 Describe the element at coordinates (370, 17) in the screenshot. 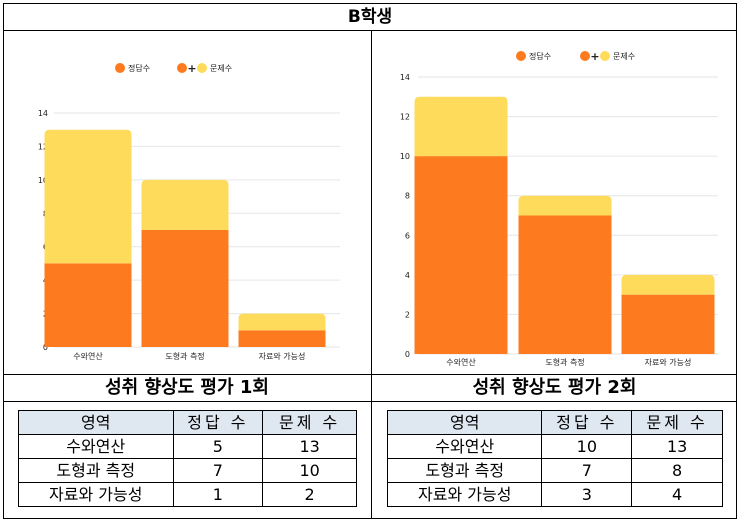

I see `page-title: B학생` at that location.